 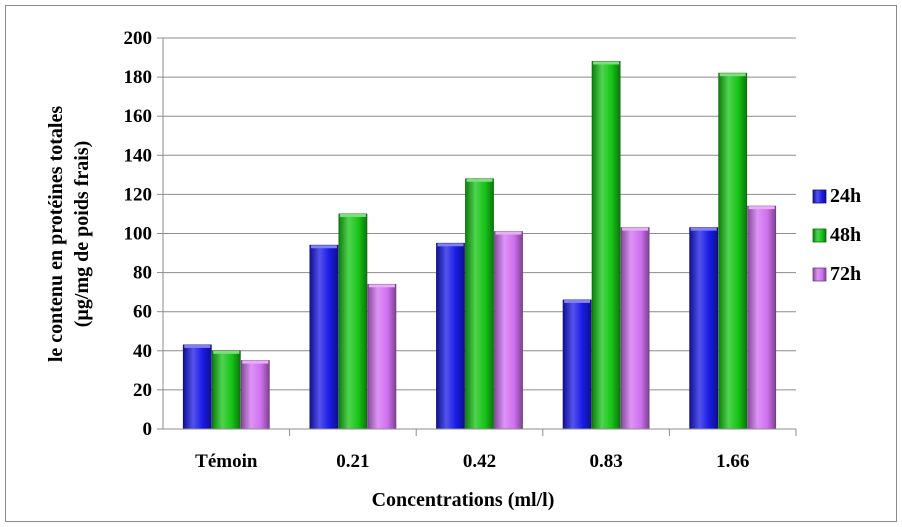 What do you see at coordinates (577, 364) in the screenshot?
I see `bar-24h-0.83` at bounding box center [577, 364].